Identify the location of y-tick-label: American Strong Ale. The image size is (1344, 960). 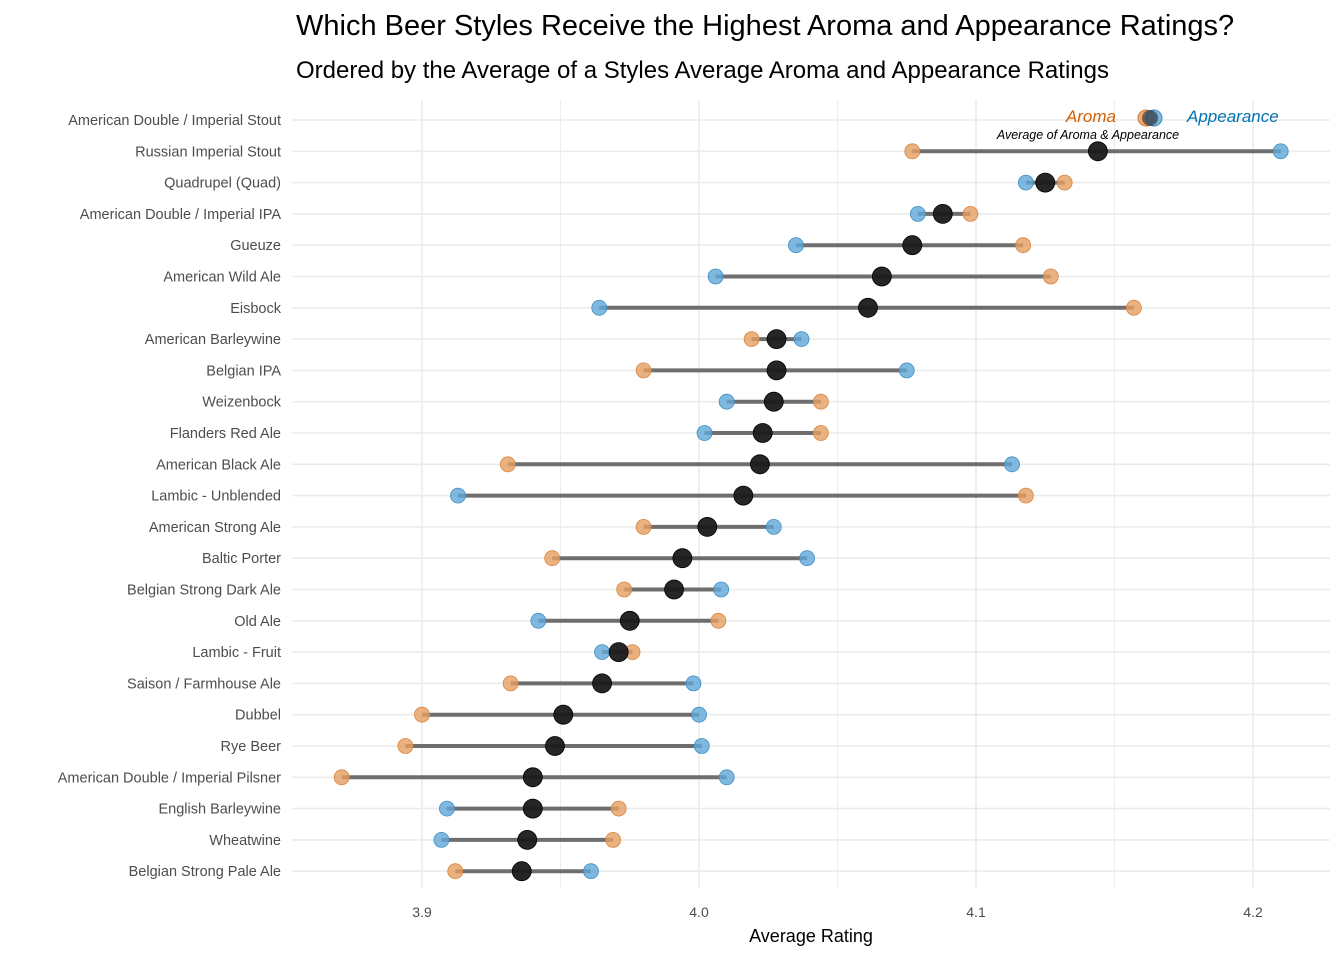
(215, 528).